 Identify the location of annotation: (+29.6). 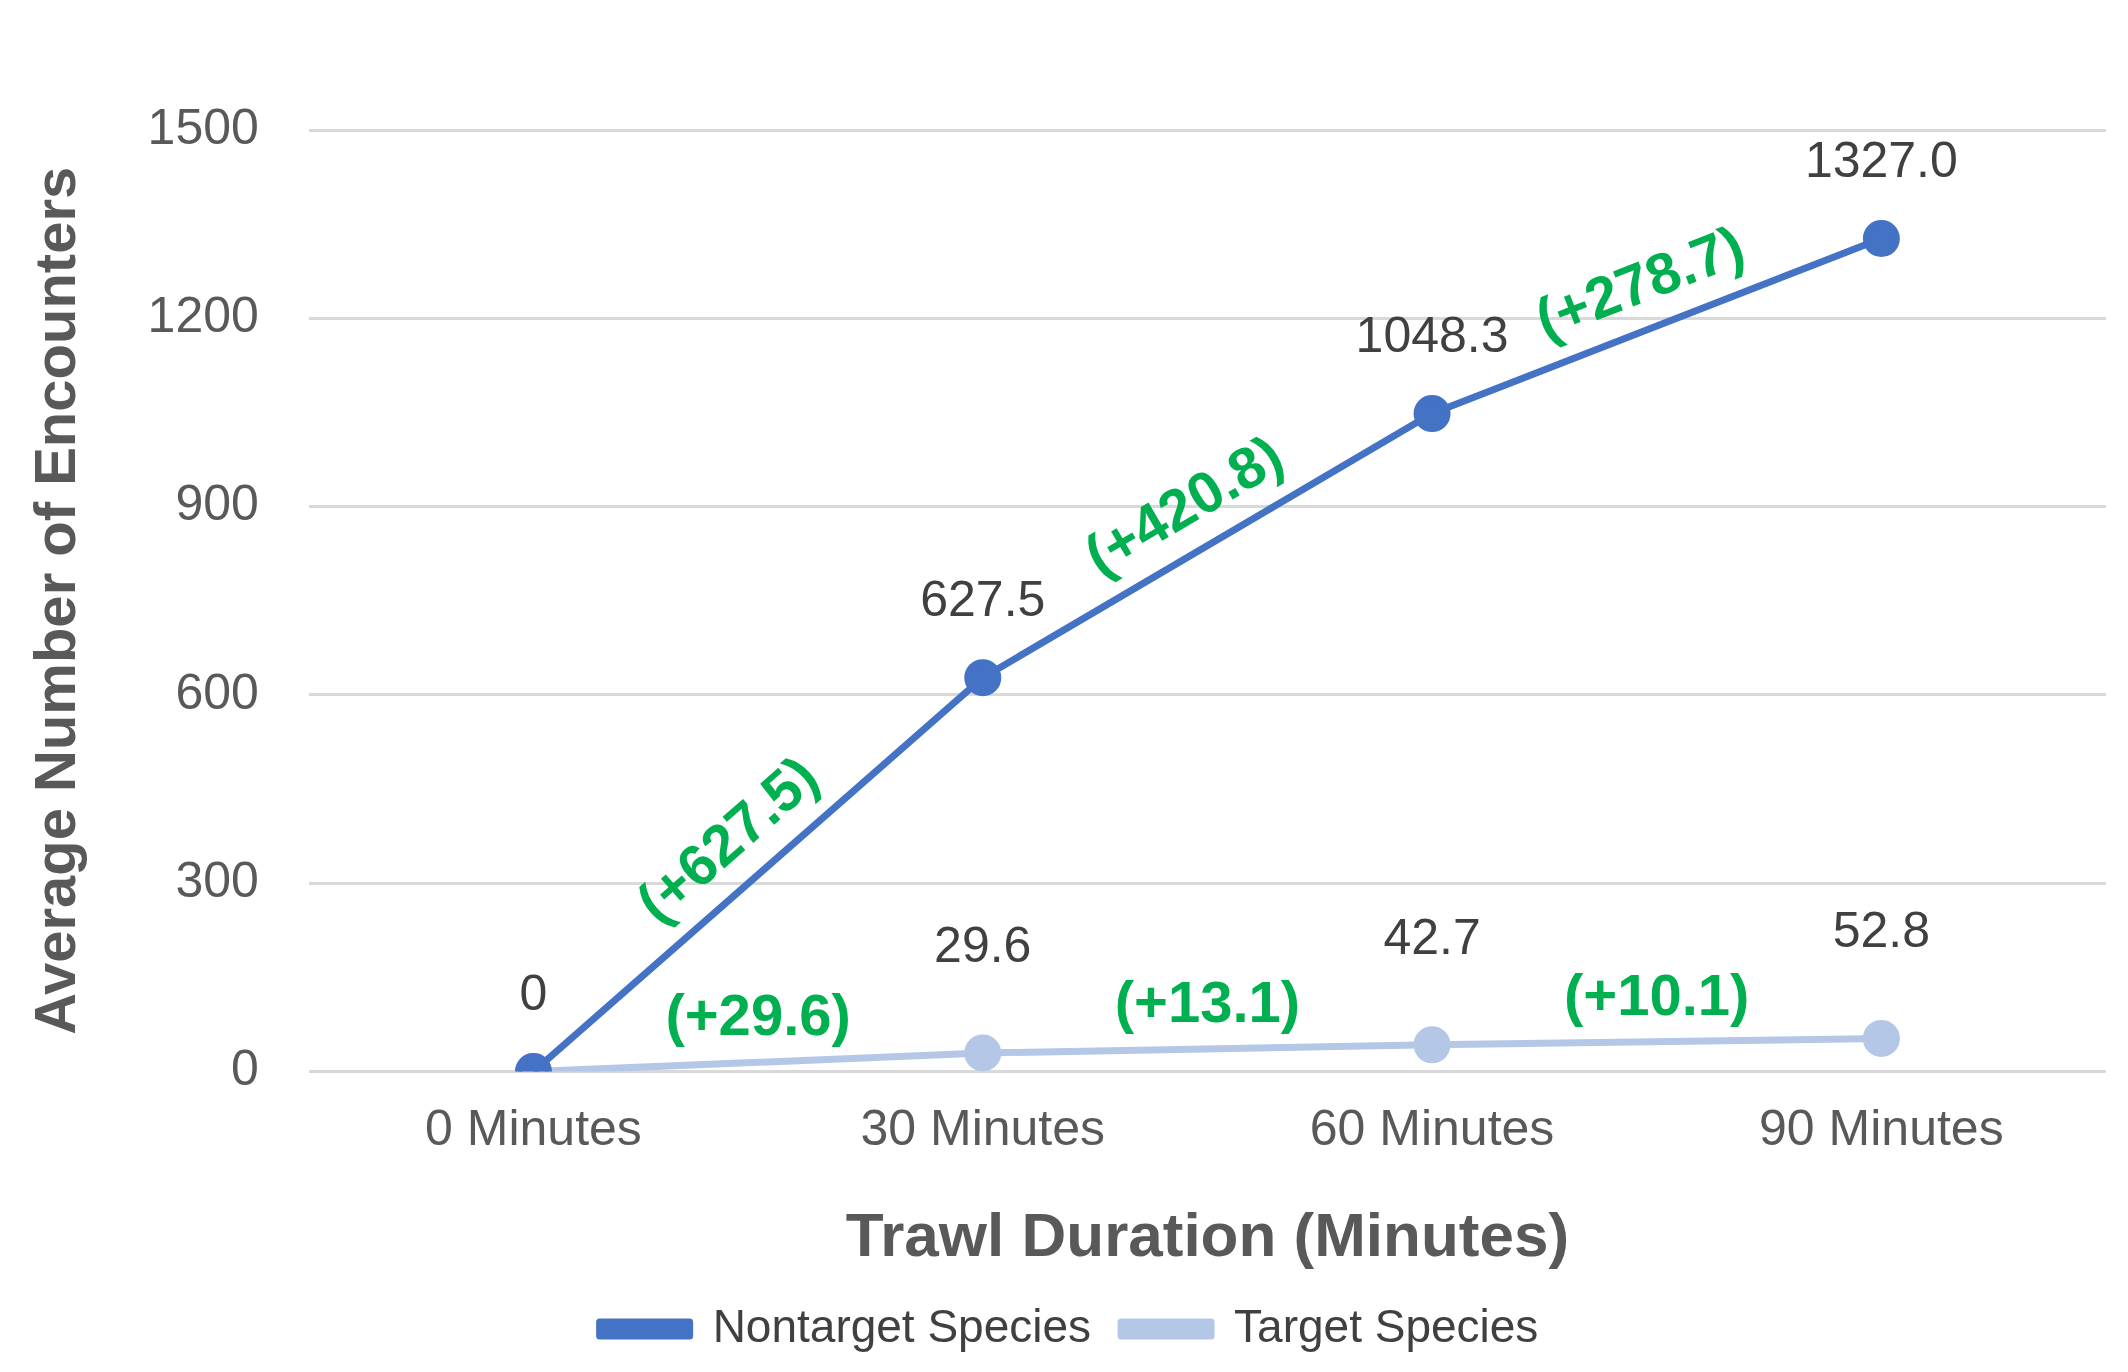
(758, 1015).